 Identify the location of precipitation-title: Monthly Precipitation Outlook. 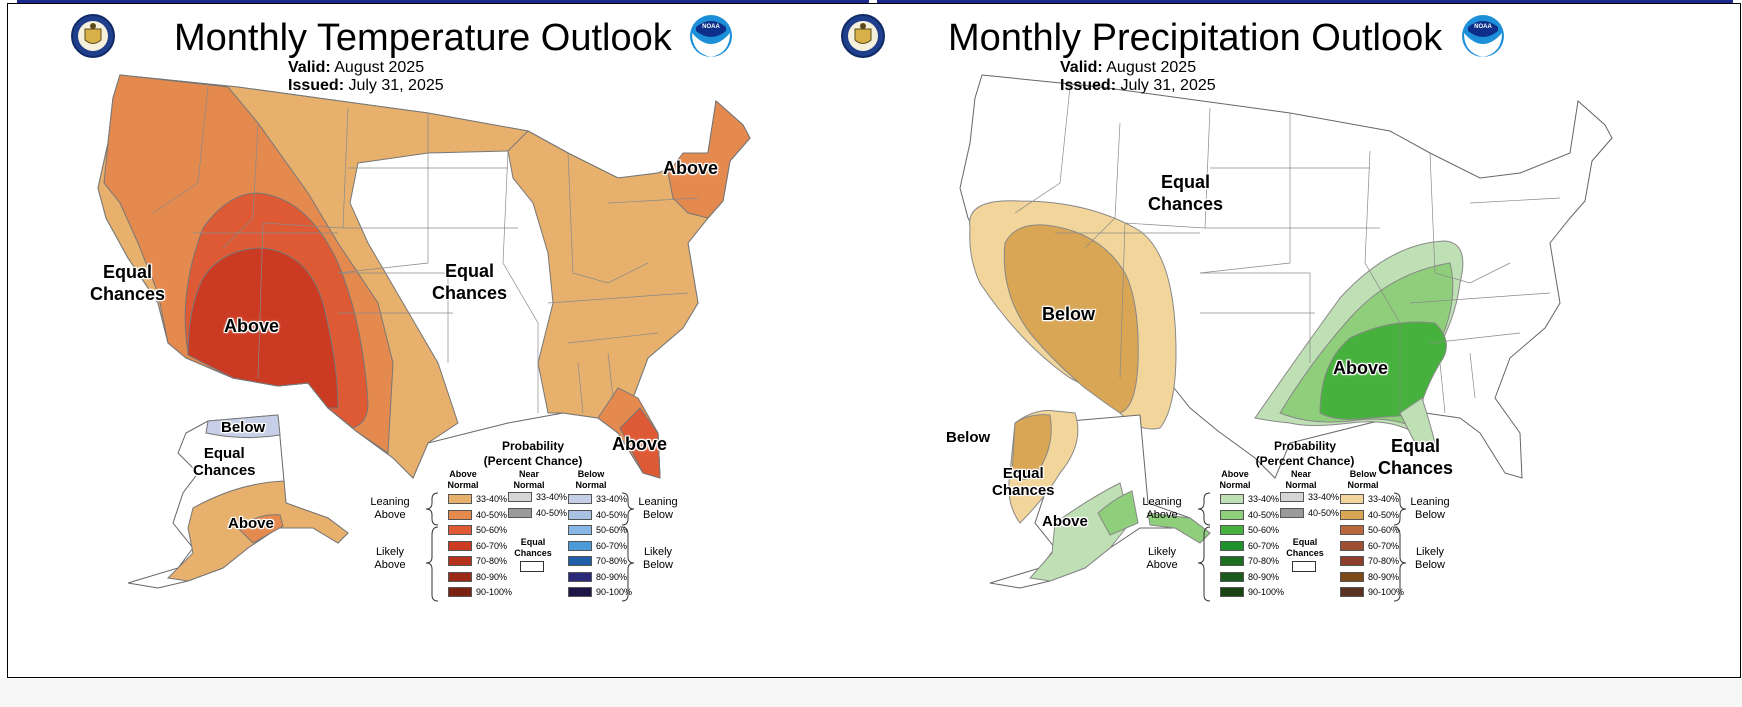
(1195, 38).